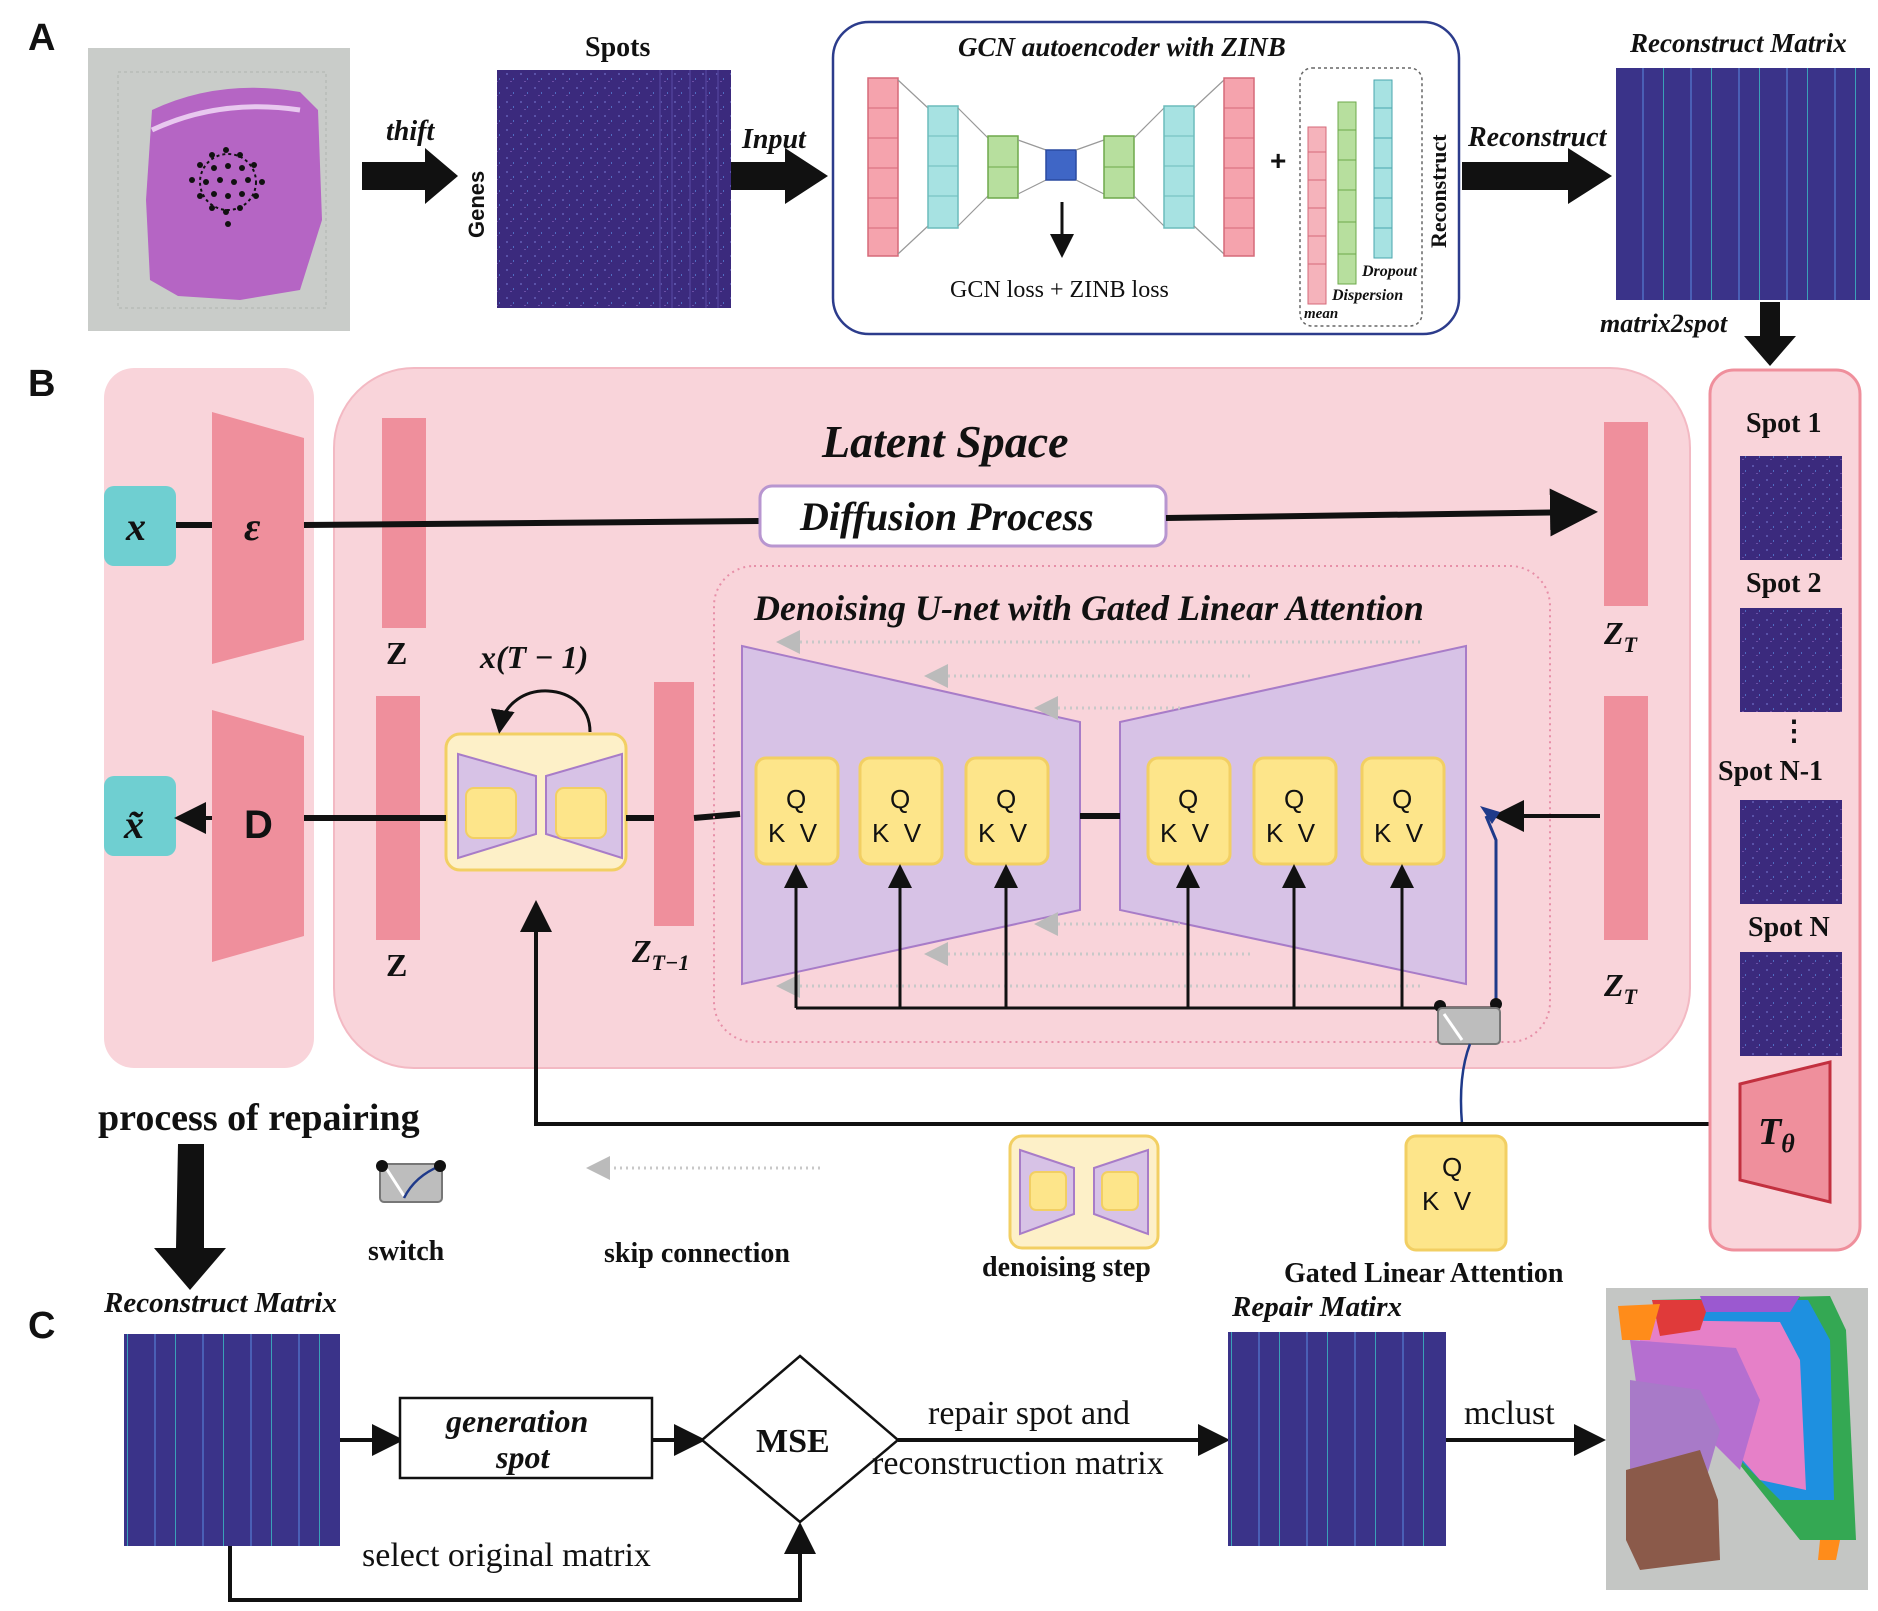 This screenshot has height=1611, width=1878. I want to click on spot-label-2: Spot 2, so click(1783, 583).